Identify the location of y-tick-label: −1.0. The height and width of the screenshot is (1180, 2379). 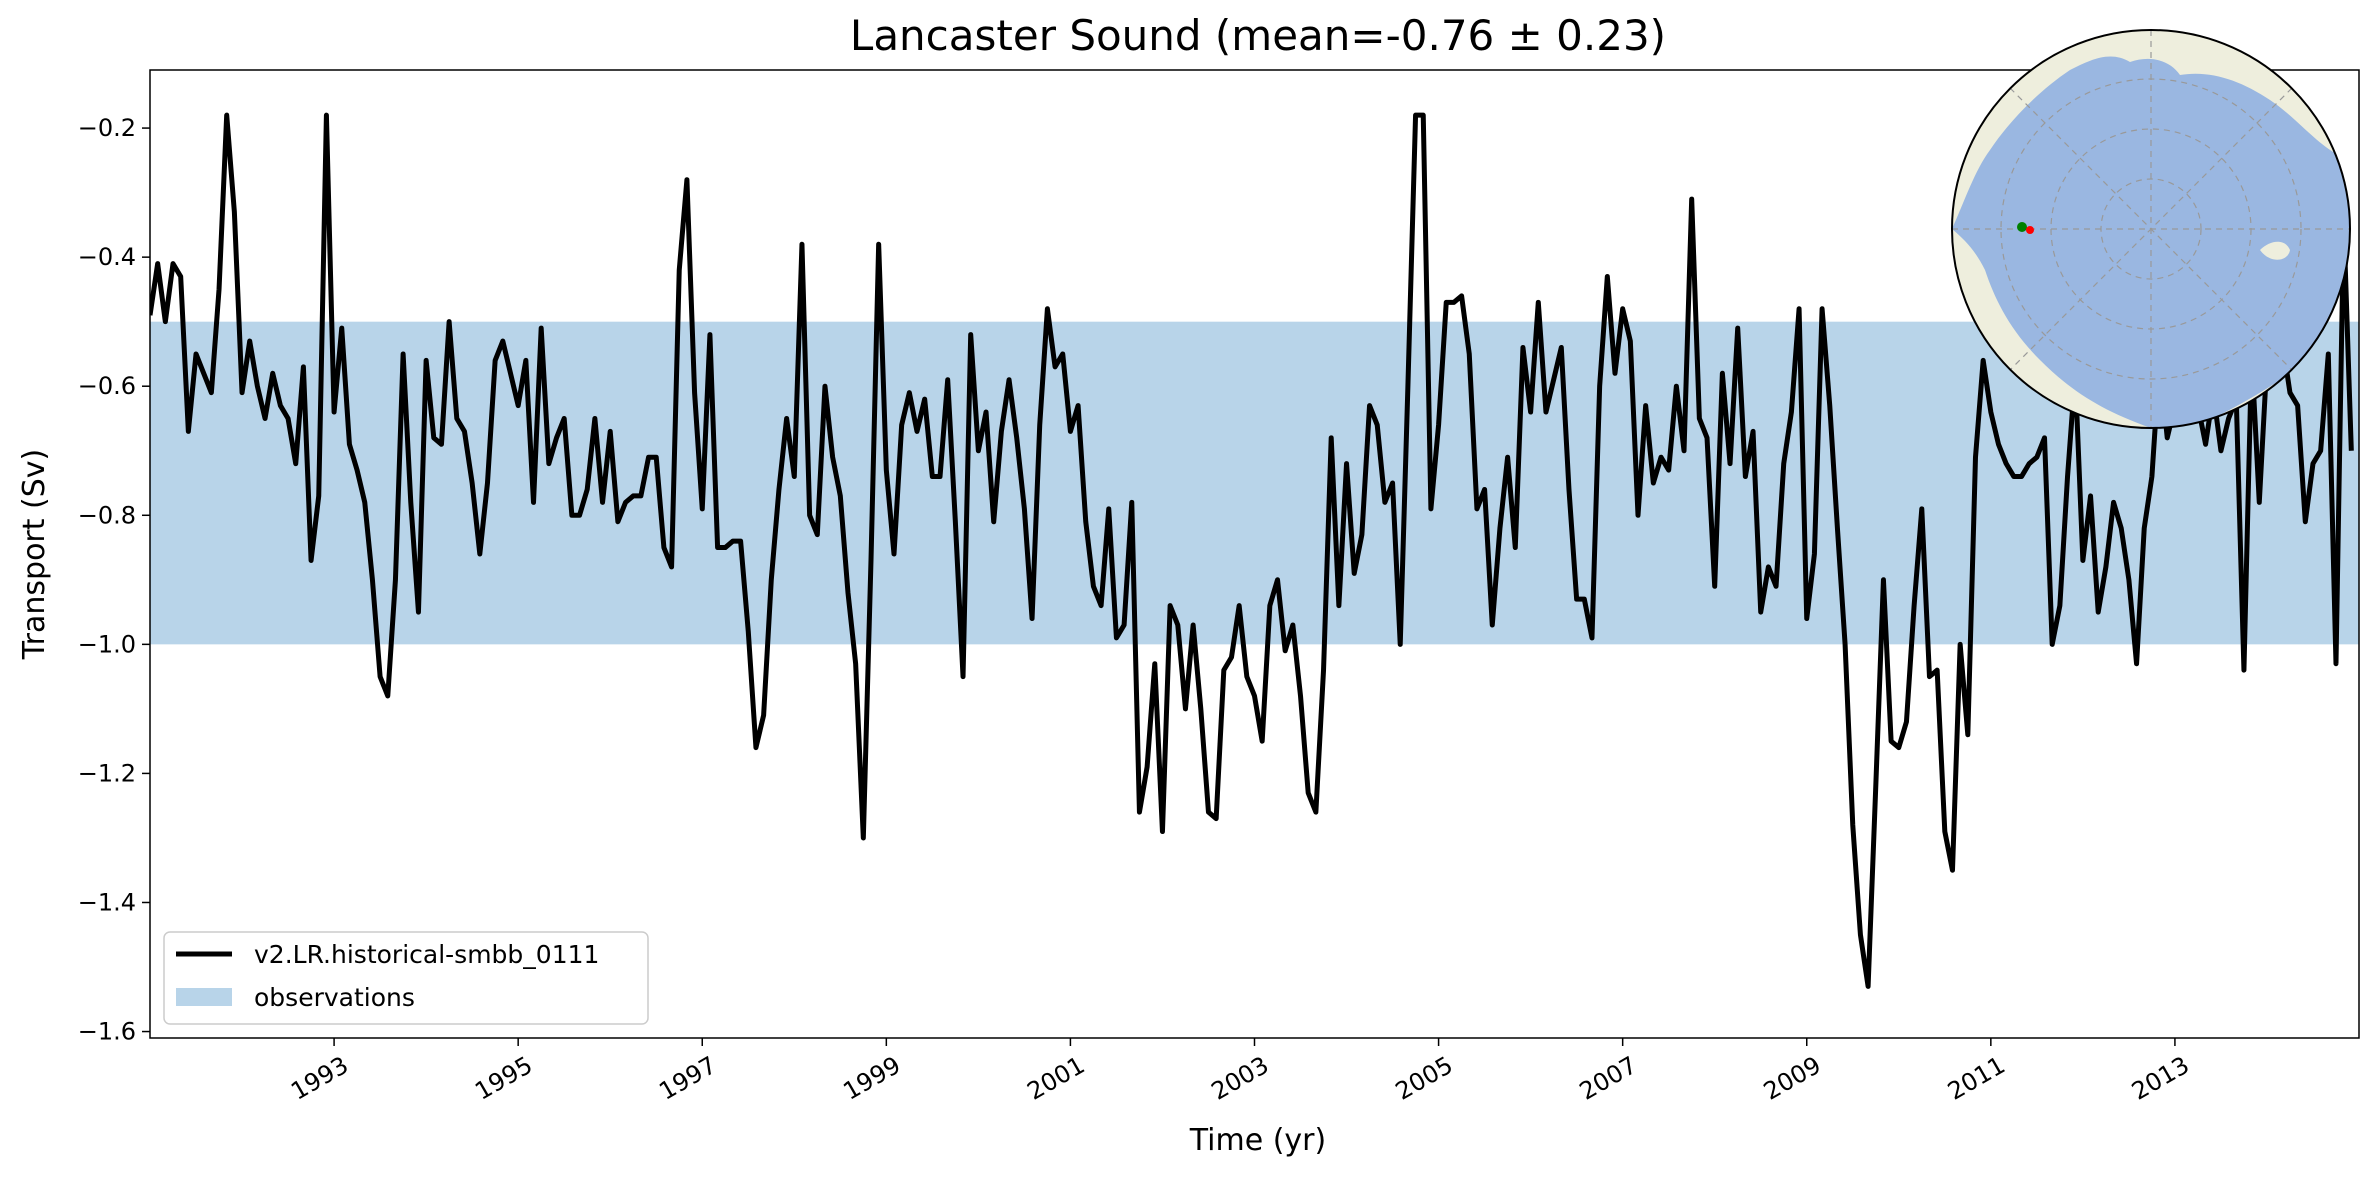
(107, 644).